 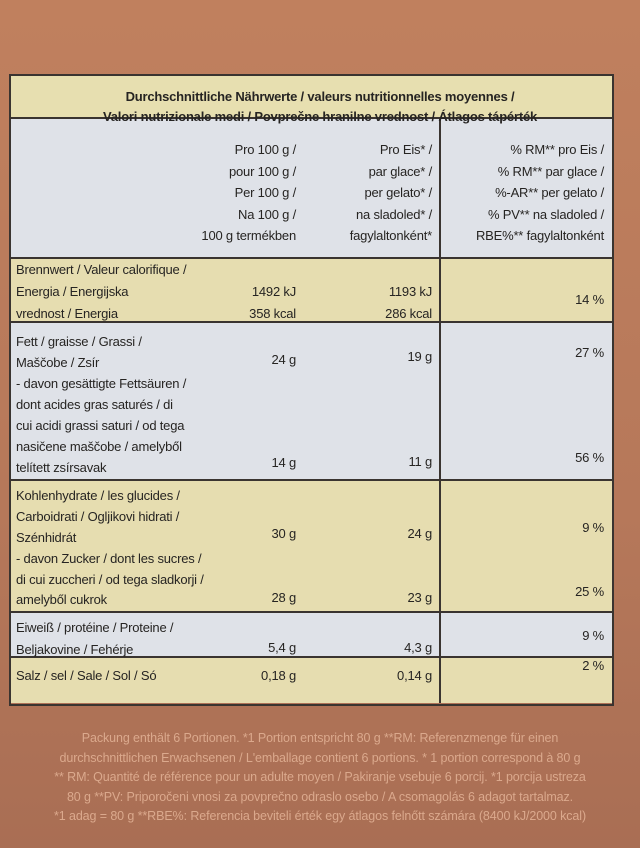 What do you see at coordinates (410, 291) in the screenshot?
I see `nutrient-value: 1193 kJ` at bounding box center [410, 291].